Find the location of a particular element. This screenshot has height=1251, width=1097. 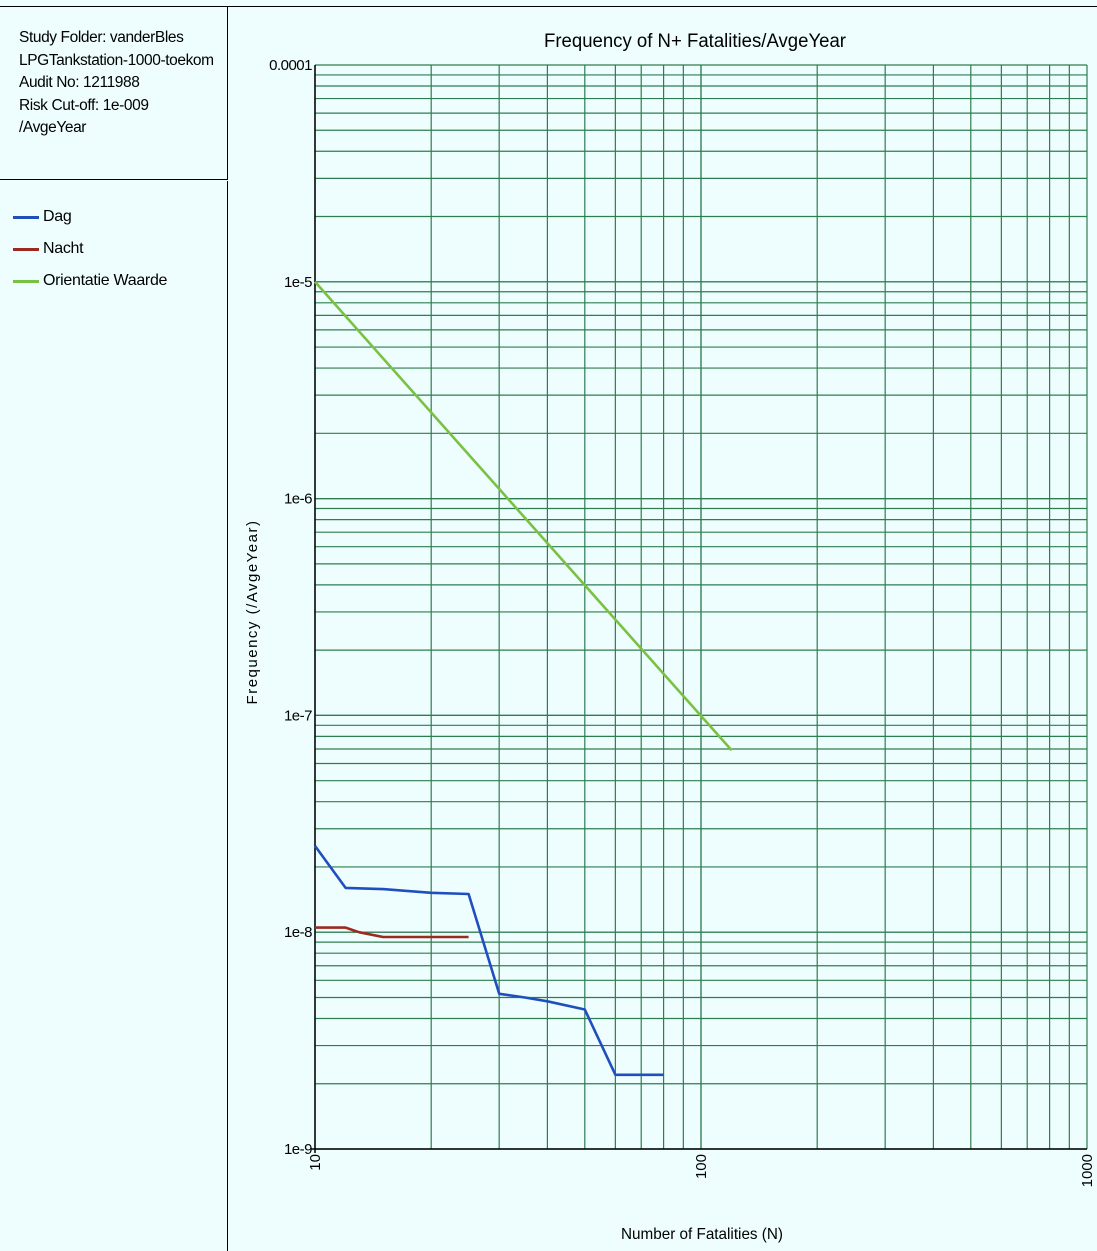

legend-swatch-orientatie-waarde is located at coordinates (26, 281).